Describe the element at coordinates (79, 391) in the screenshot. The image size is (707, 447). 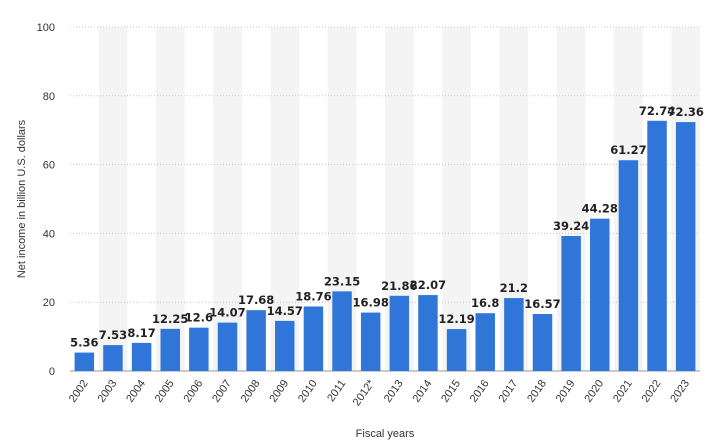
I see `x-tick-label: 2002` at that location.